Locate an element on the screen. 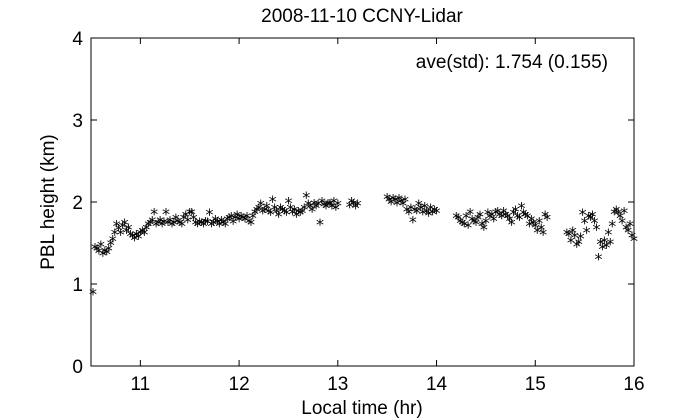 The image size is (700, 420). y-axis-label: PBL height (km) is located at coordinates (48, 202).